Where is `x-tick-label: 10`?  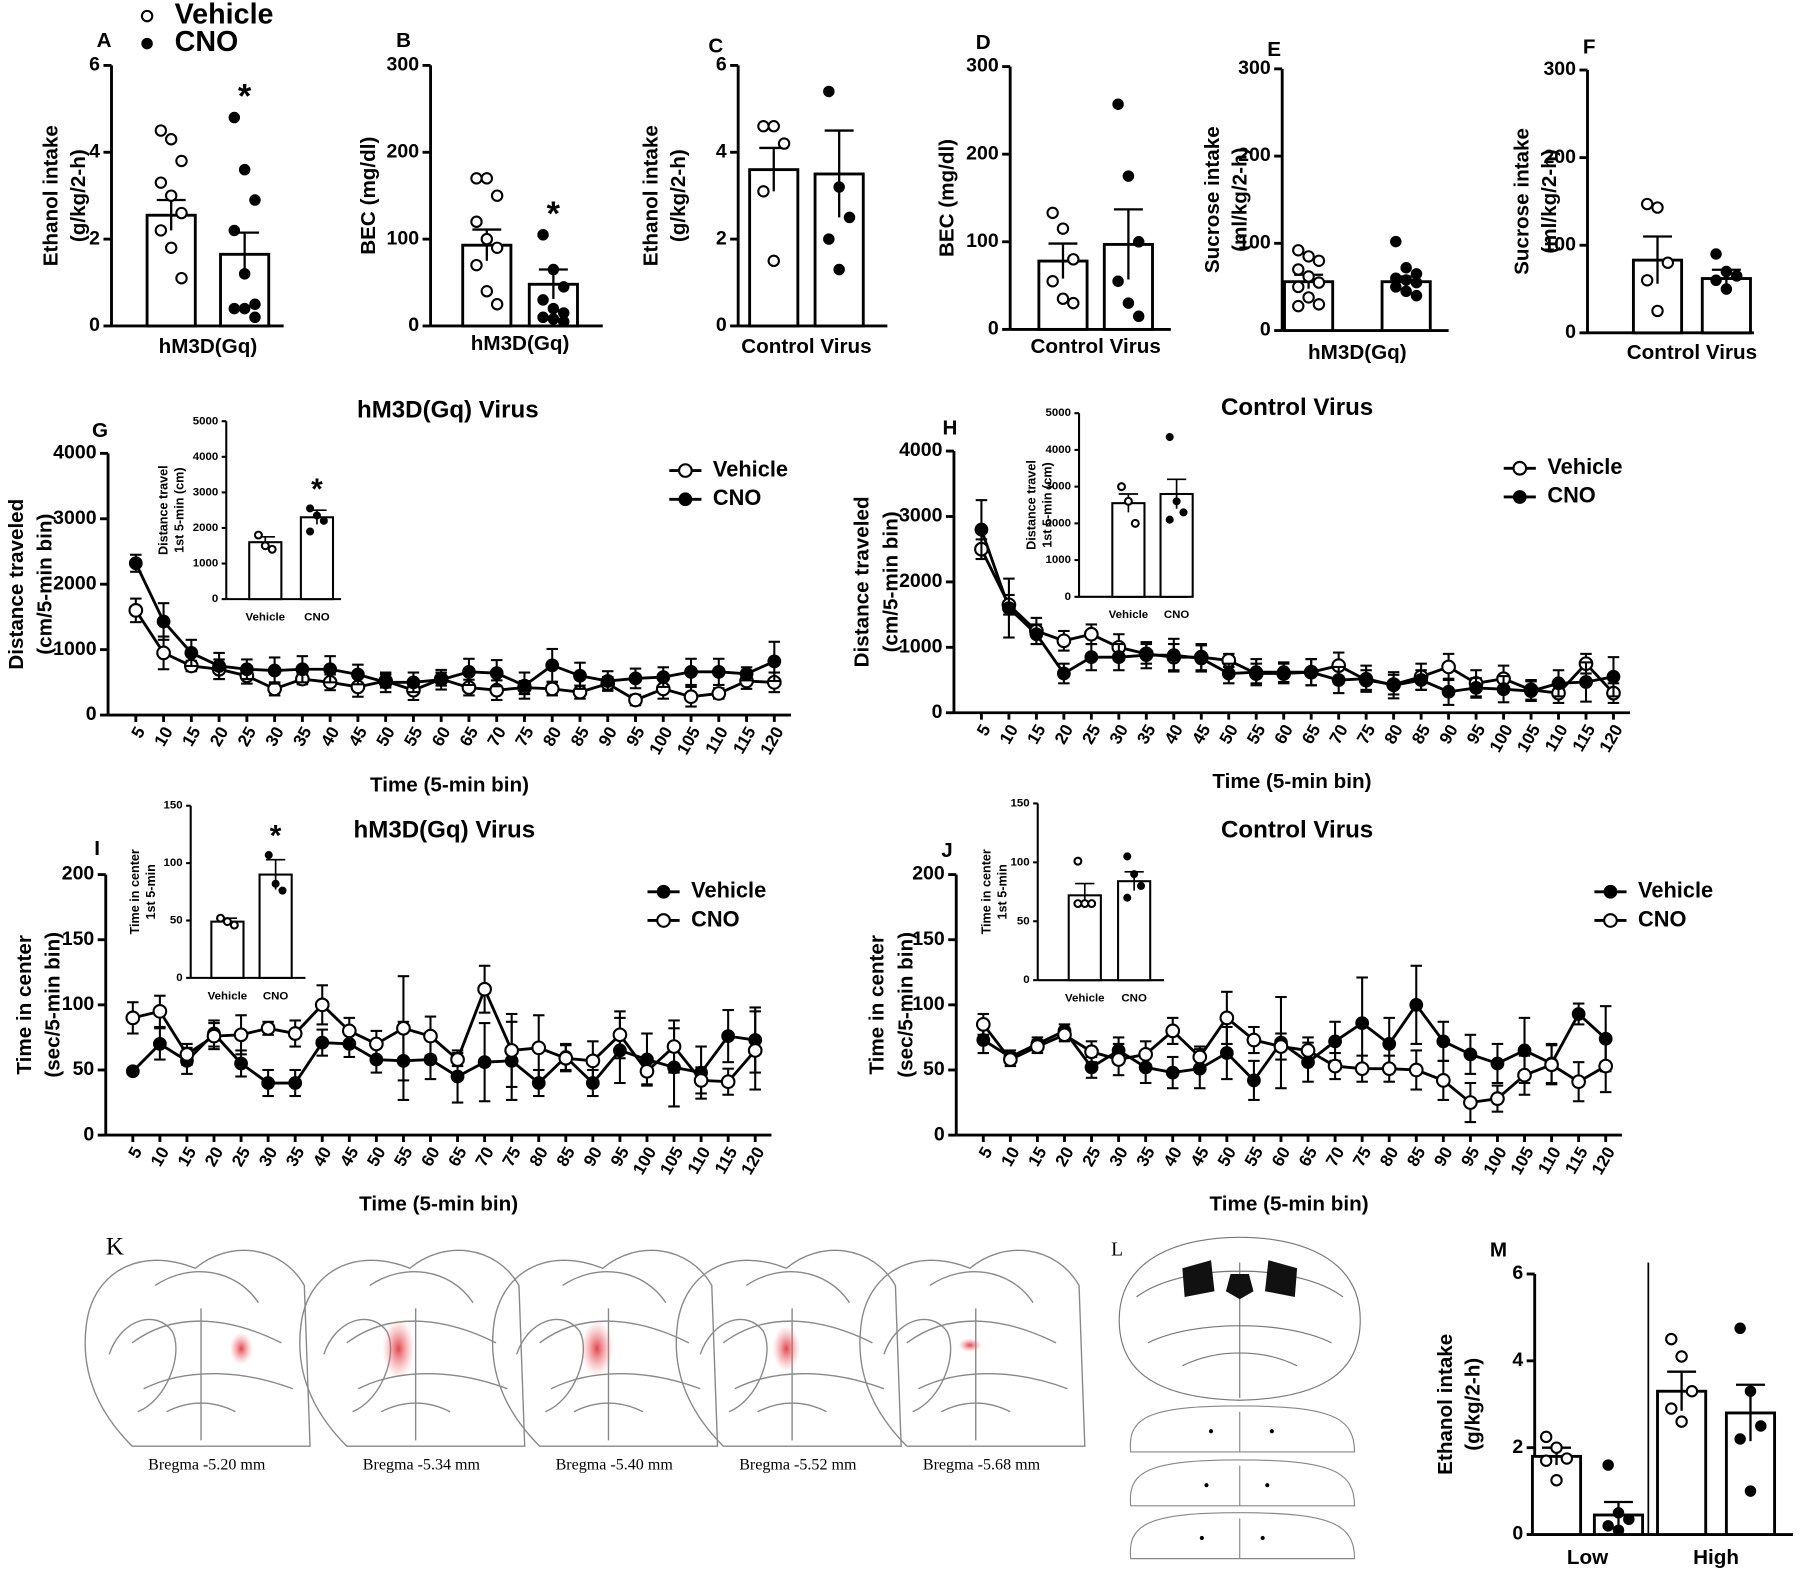 x-tick-label: 10 is located at coordinates (159, 1156).